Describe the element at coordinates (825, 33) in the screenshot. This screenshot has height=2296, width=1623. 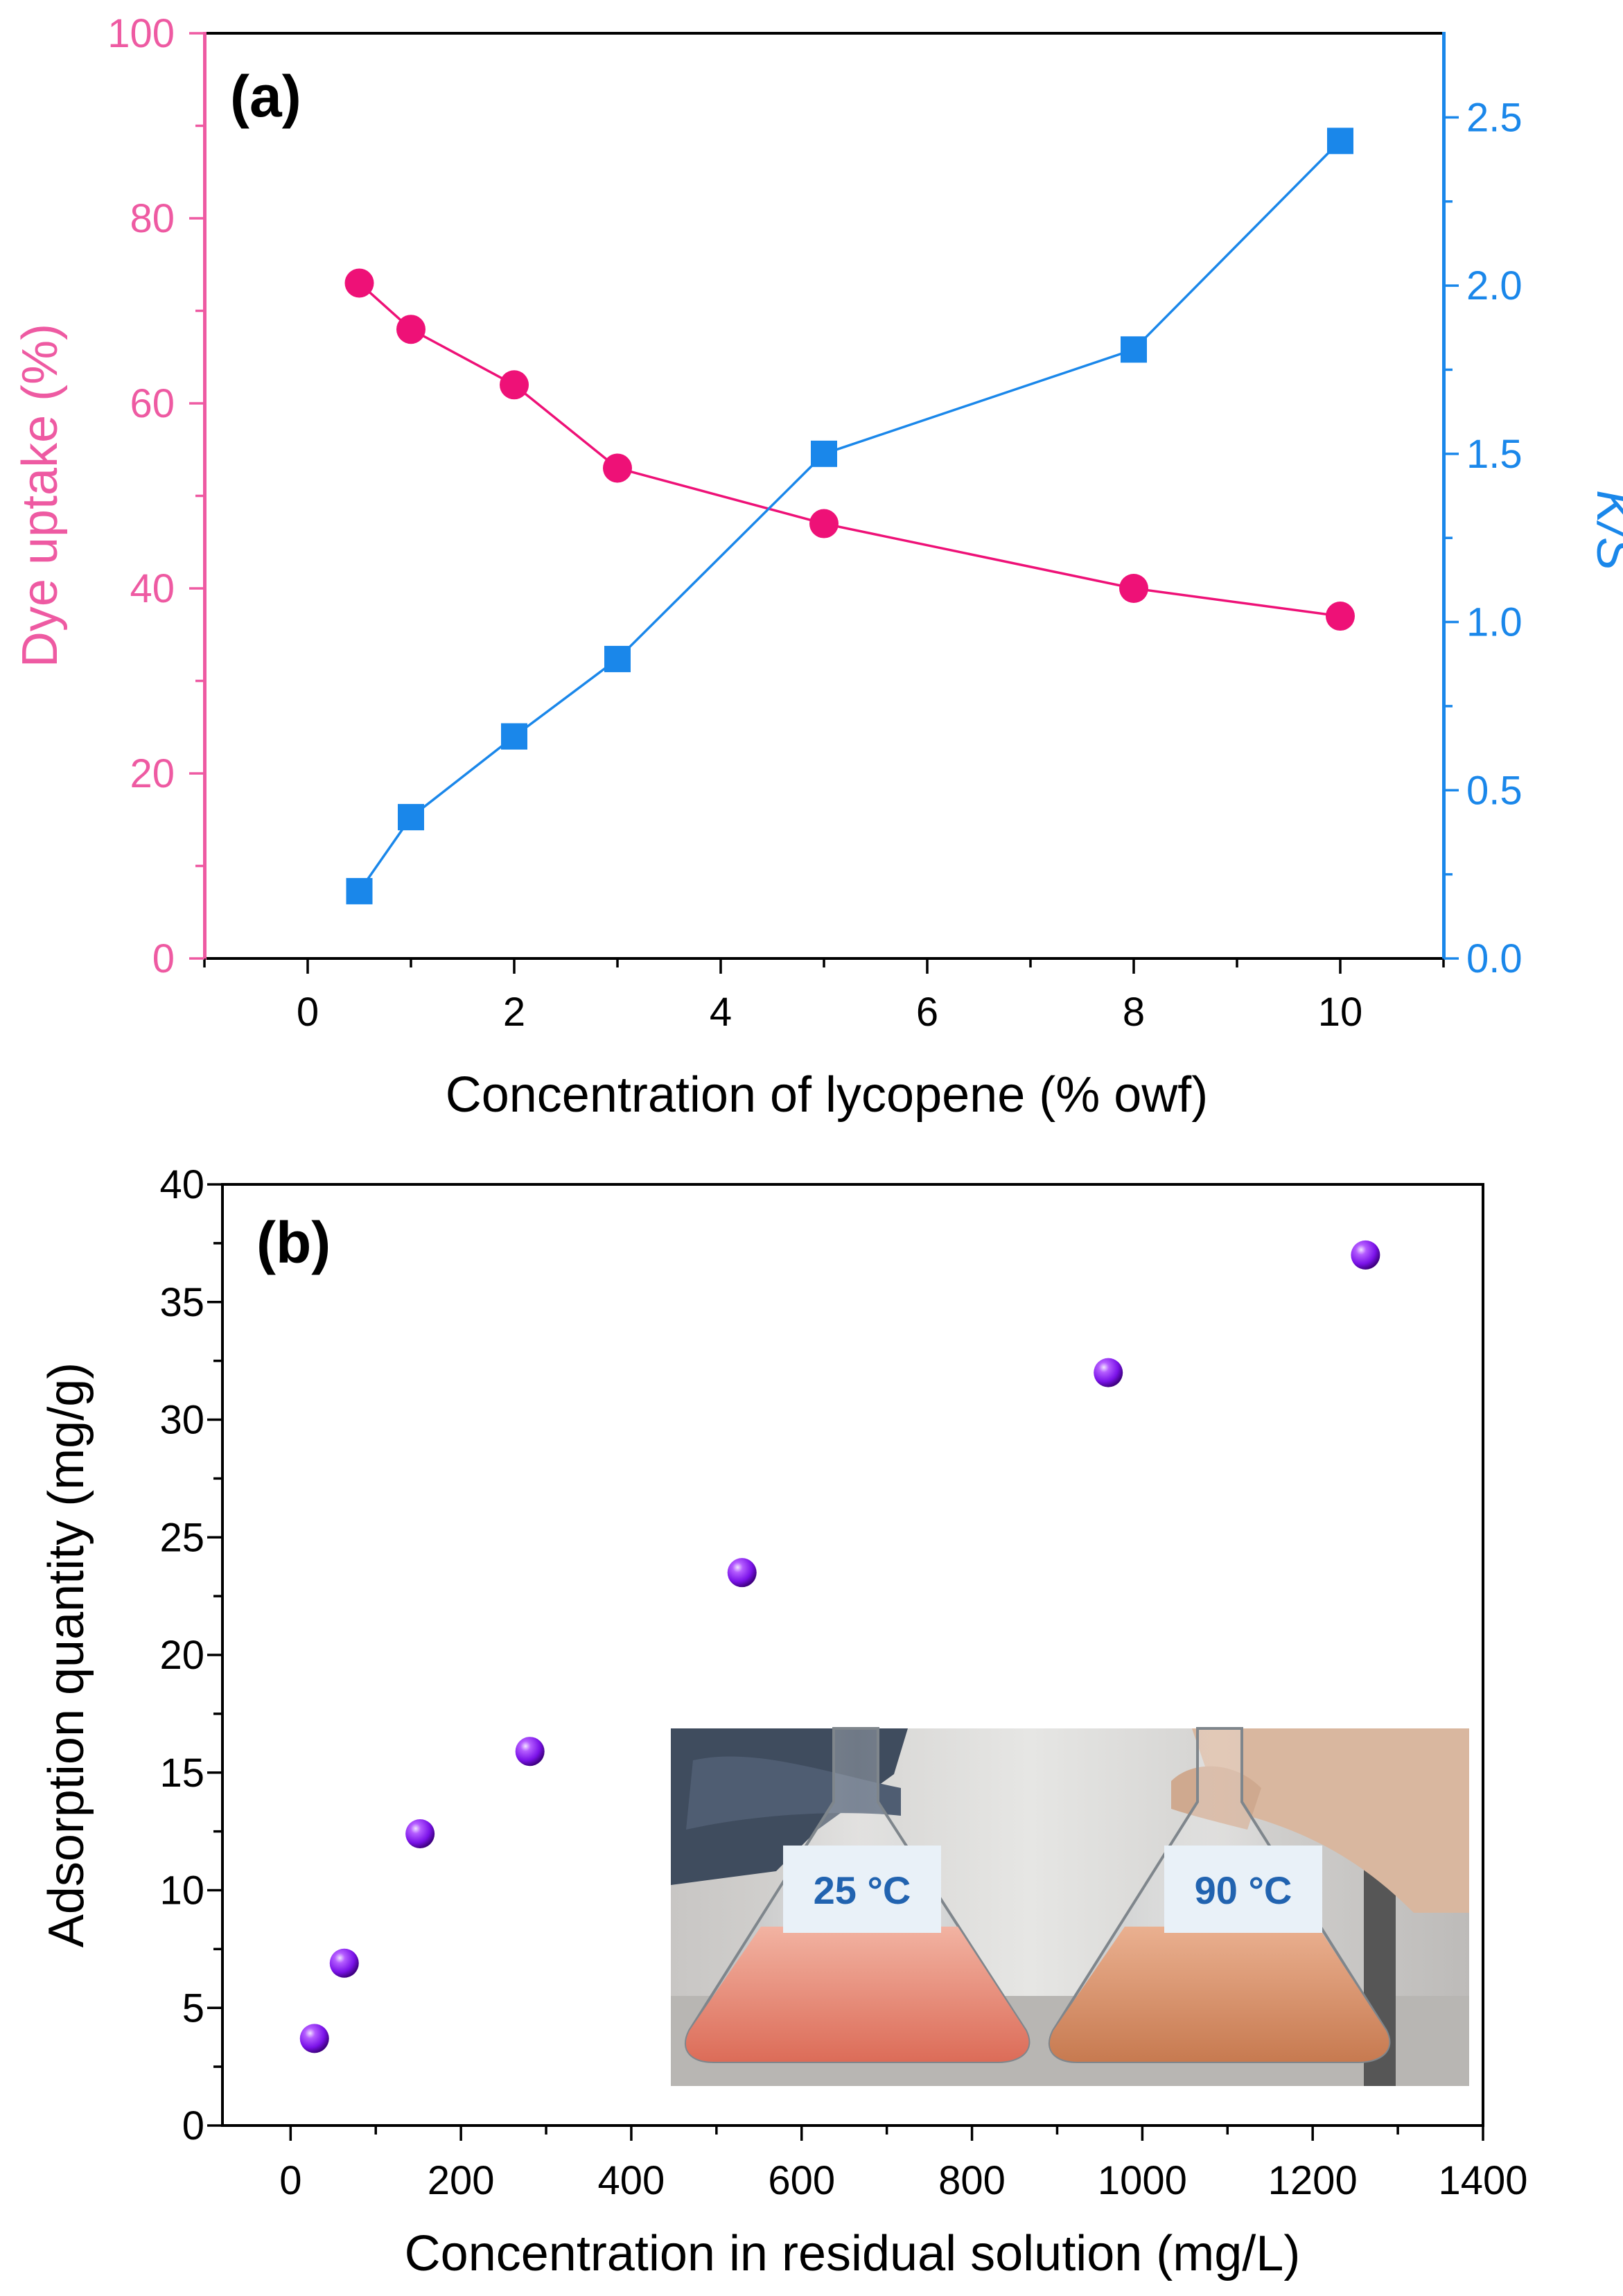
I see `panel-a-frame-top` at that location.